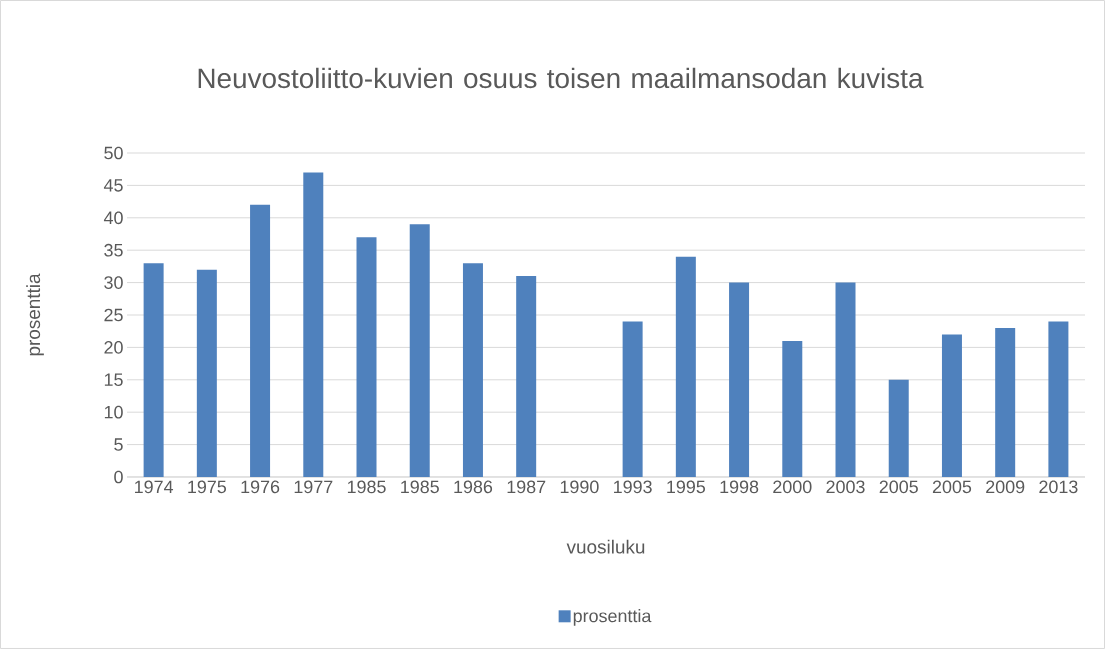 Image resolution: width=1105 pixels, height=649 pixels. Describe the element at coordinates (633, 487) in the screenshot. I see `x-tick-label: 1993` at that location.